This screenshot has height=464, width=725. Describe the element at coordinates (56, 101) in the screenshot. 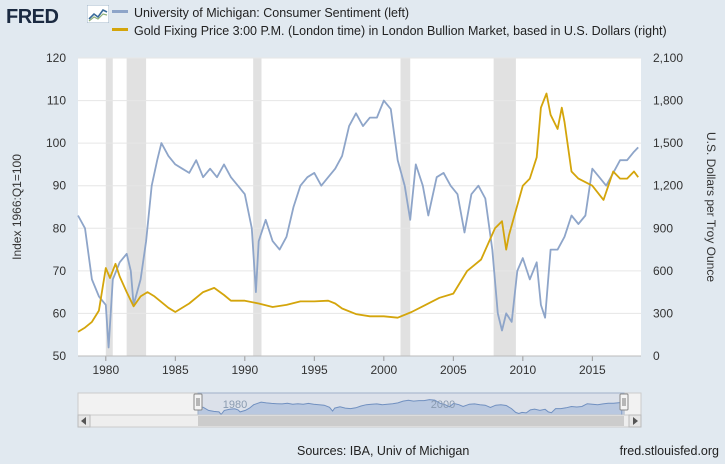

I see `y-left-tick-label: 110` at that location.